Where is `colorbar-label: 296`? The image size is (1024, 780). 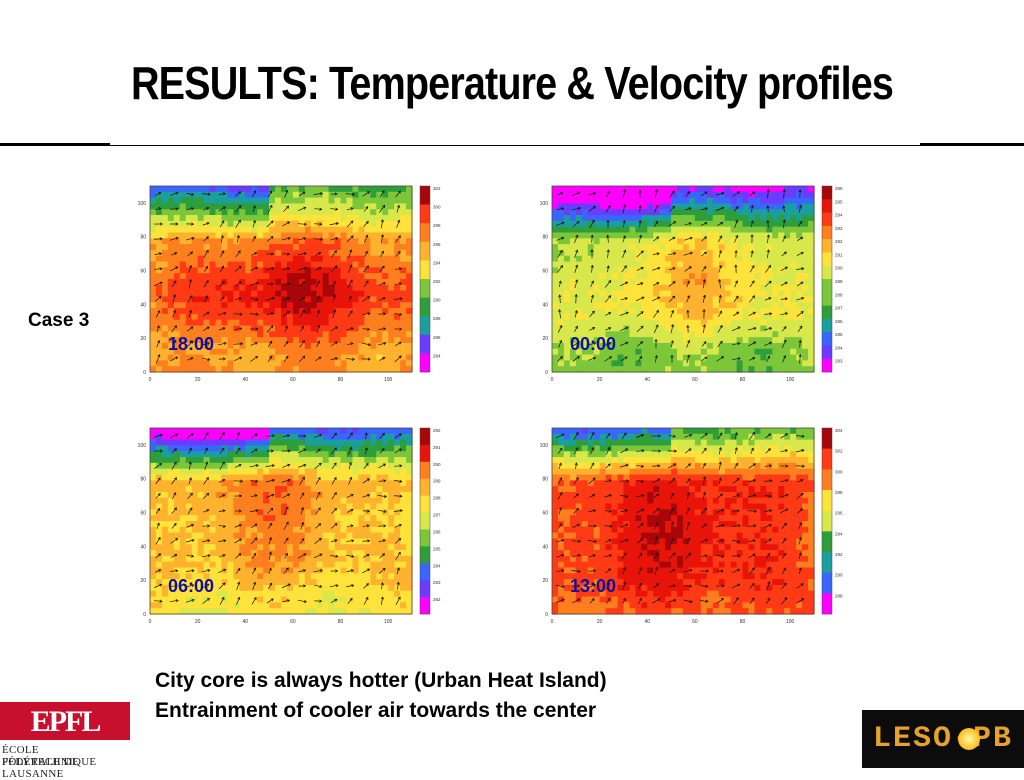
colorbar-label: 296 is located at coordinates (839, 513).